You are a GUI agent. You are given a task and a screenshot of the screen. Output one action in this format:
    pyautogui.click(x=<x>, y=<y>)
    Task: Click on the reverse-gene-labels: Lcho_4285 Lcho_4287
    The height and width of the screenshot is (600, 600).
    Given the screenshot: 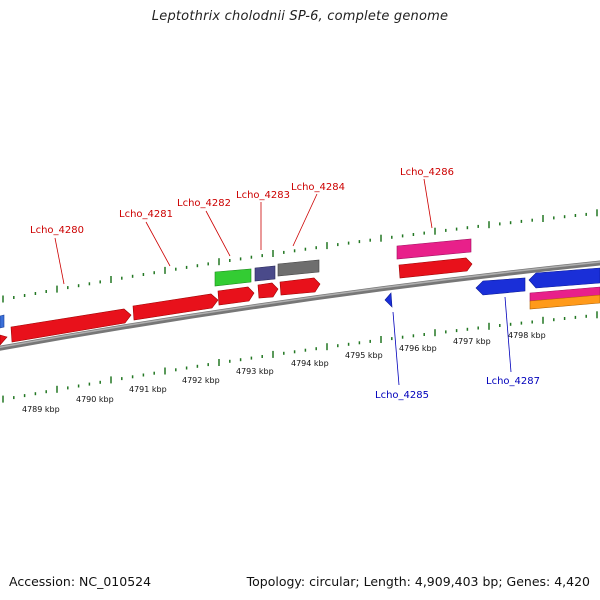 What is the action you would take?
    pyautogui.click(x=457, y=348)
    